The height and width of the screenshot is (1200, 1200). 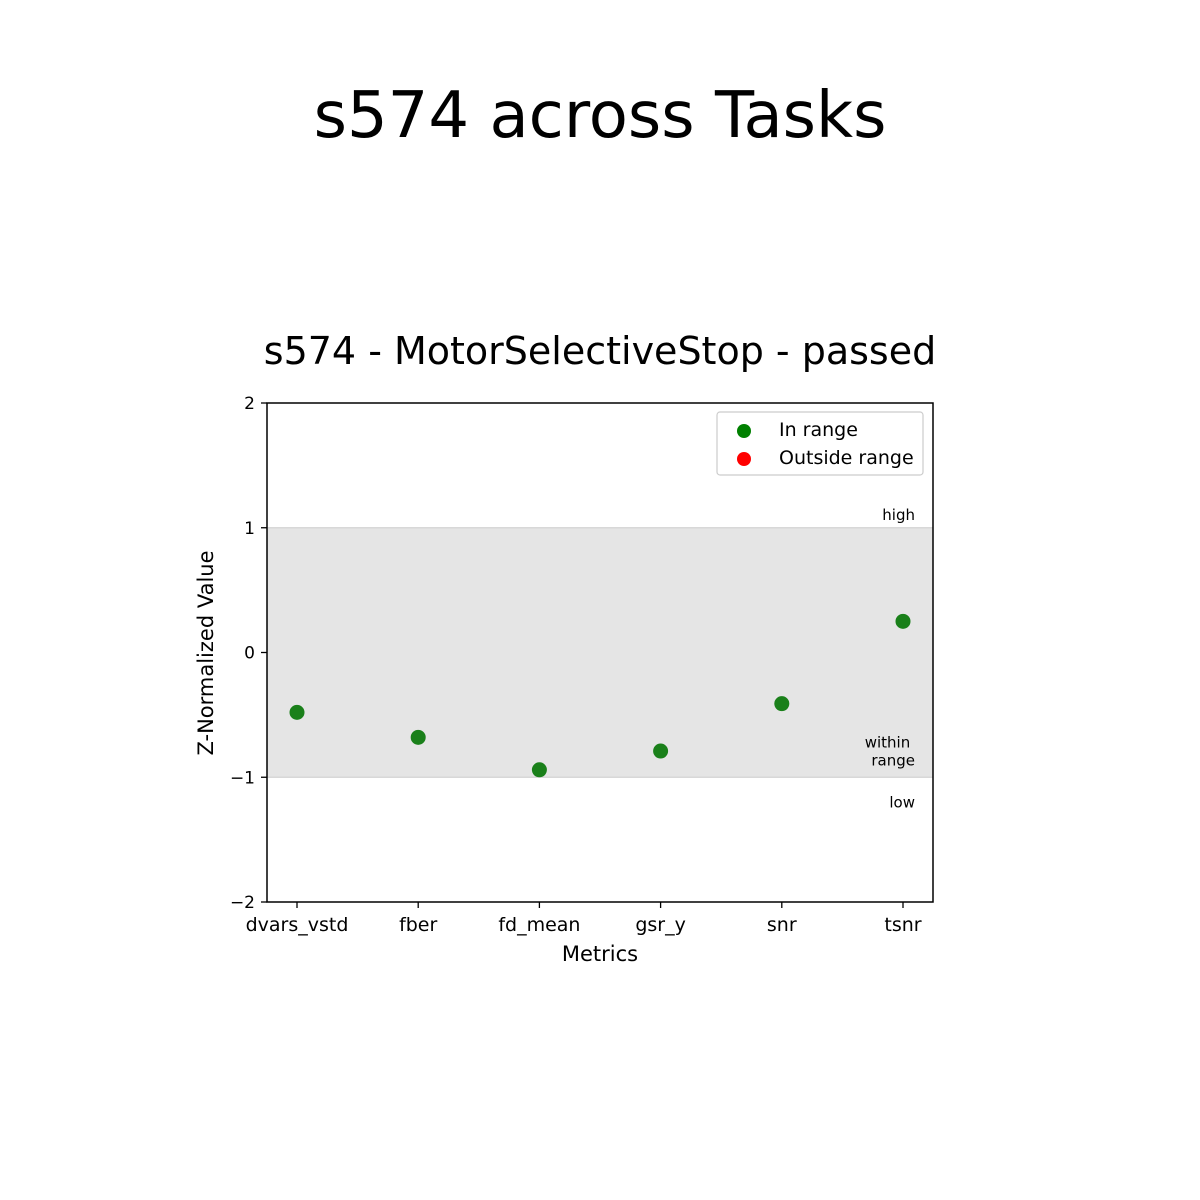 I want to click on x-tick-label: dvars_vstd, so click(x=297, y=925).